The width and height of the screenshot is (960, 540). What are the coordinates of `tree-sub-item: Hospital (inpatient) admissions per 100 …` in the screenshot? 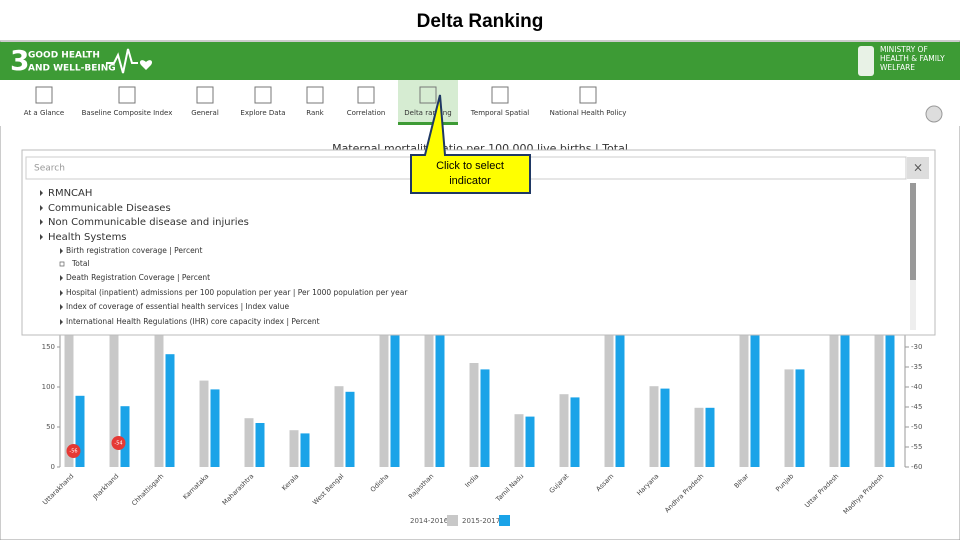 It's located at (237, 292).